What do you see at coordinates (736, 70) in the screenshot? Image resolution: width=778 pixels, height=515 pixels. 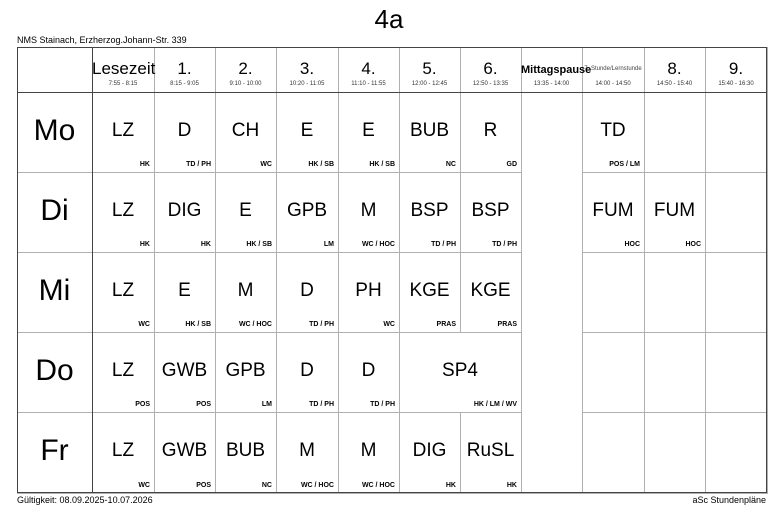 I see `period-header: 9. 15:40 - 16:30` at bounding box center [736, 70].